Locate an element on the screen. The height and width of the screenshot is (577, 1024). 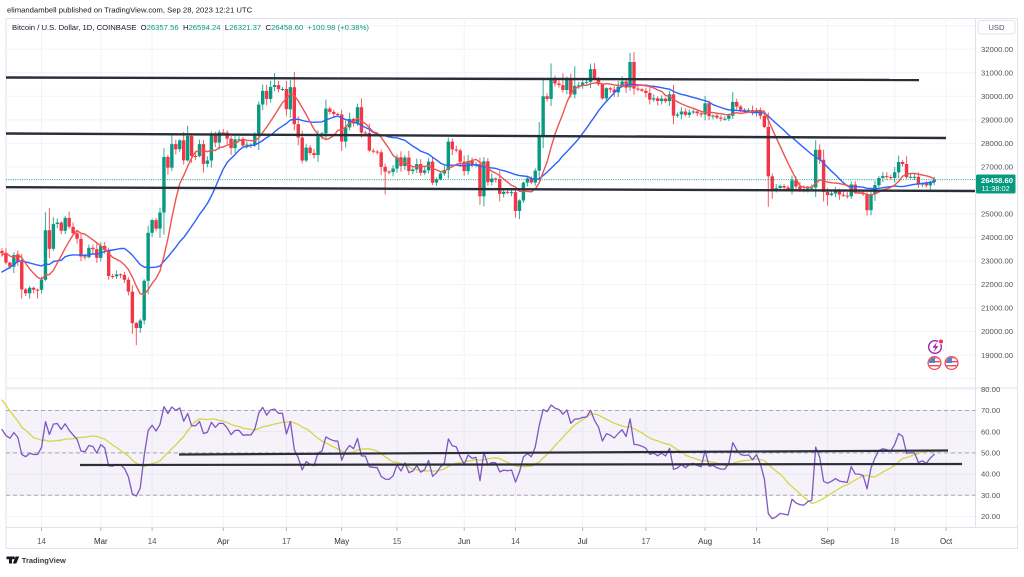
svg-text: 26458.60 is located at coordinates (997, 180).